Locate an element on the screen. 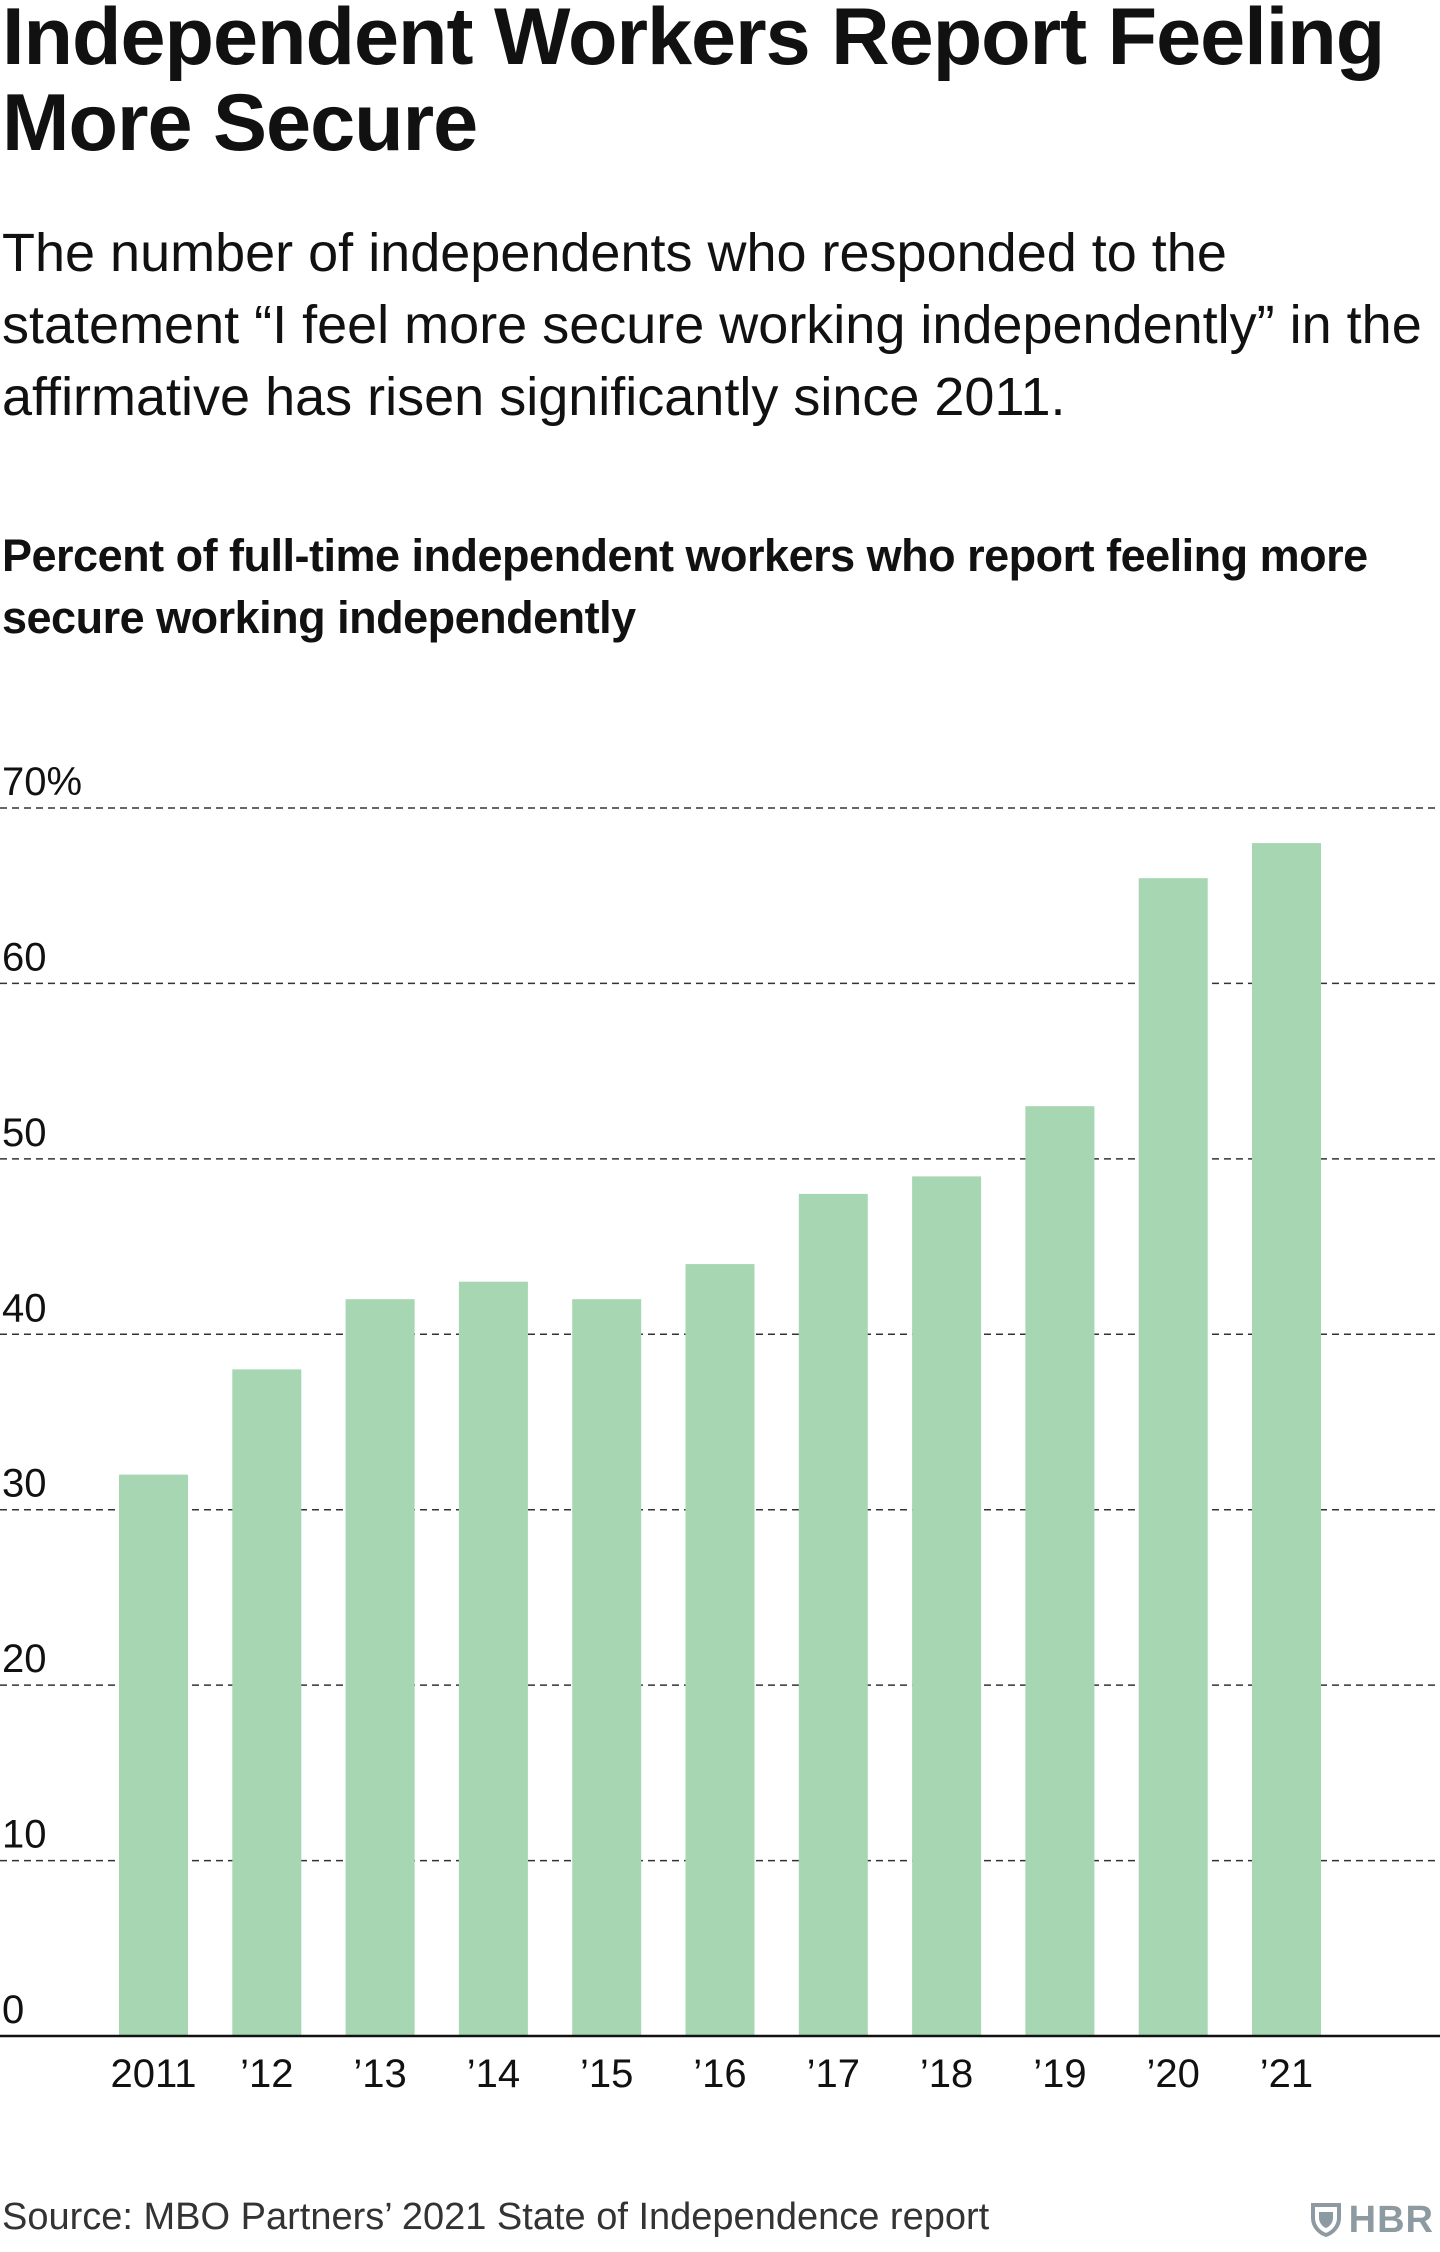 The image size is (1440, 2252). shield-icon is located at coordinates (1325, 2220).